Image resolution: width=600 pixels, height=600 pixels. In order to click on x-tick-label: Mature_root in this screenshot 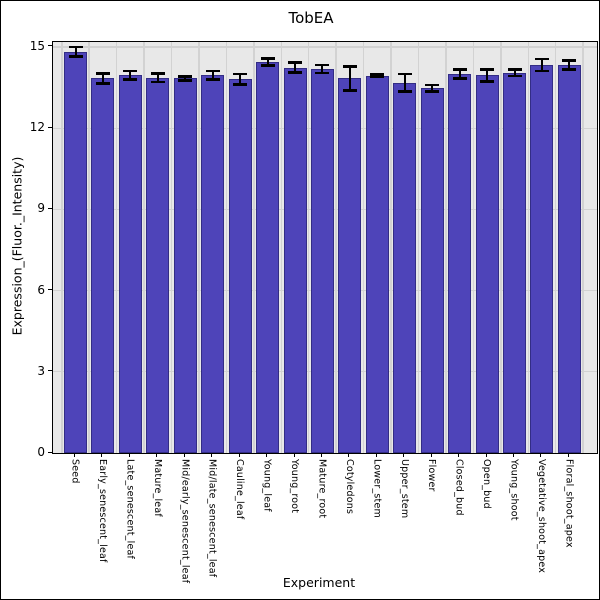, I will do `click(322, 489)`.